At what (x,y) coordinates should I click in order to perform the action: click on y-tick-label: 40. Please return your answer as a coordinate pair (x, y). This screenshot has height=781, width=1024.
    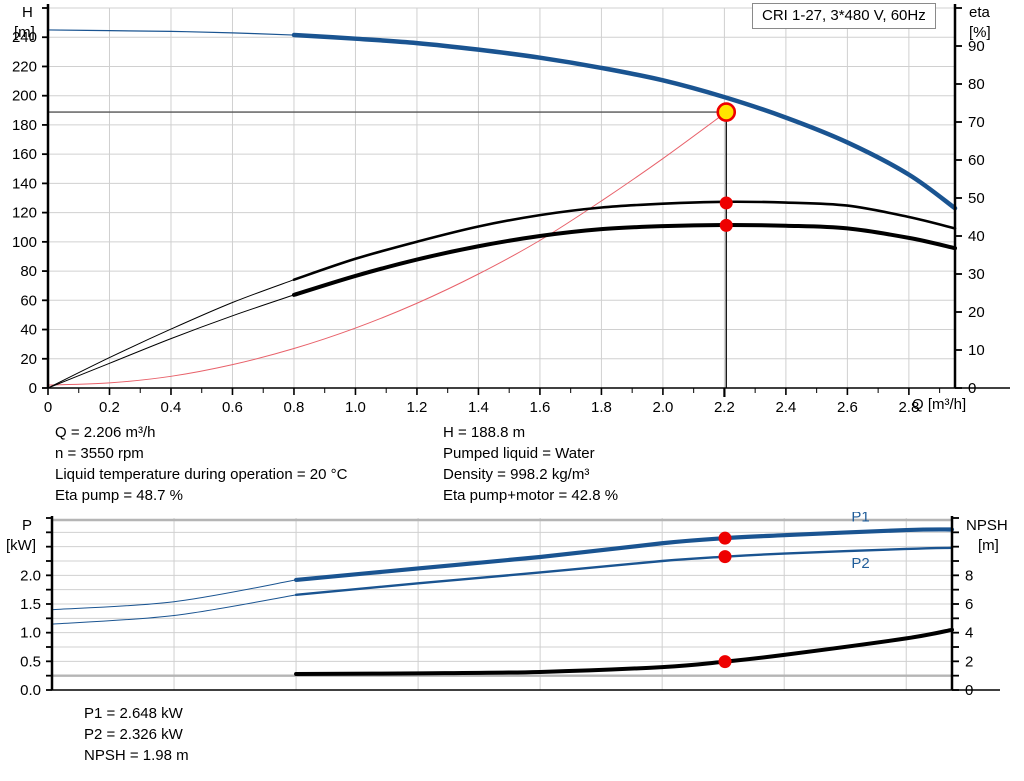
    Looking at the image, I should click on (28, 330).